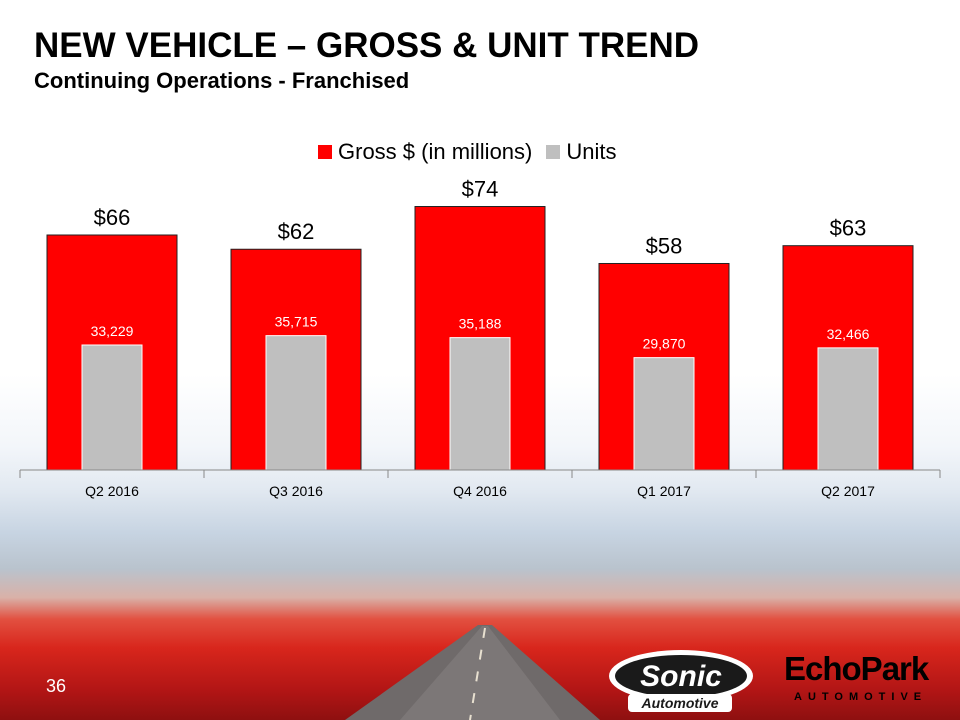 The width and height of the screenshot is (960, 720). What do you see at coordinates (296, 231) in the screenshot?
I see `gross-data-label: $62` at bounding box center [296, 231].